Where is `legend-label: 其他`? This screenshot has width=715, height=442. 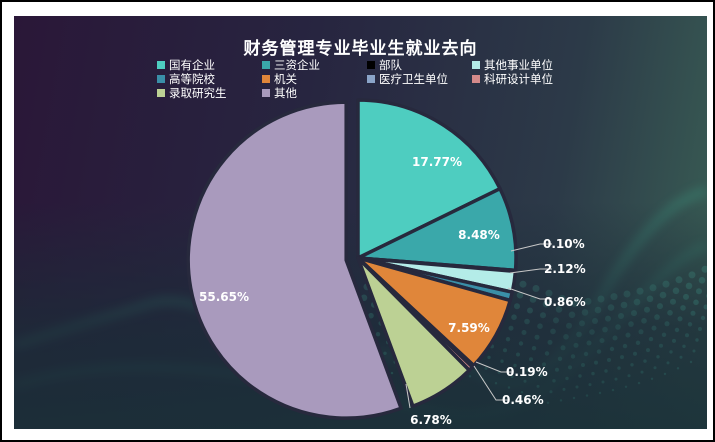 legend-label: 其他 is located at coordinates (285, 93).